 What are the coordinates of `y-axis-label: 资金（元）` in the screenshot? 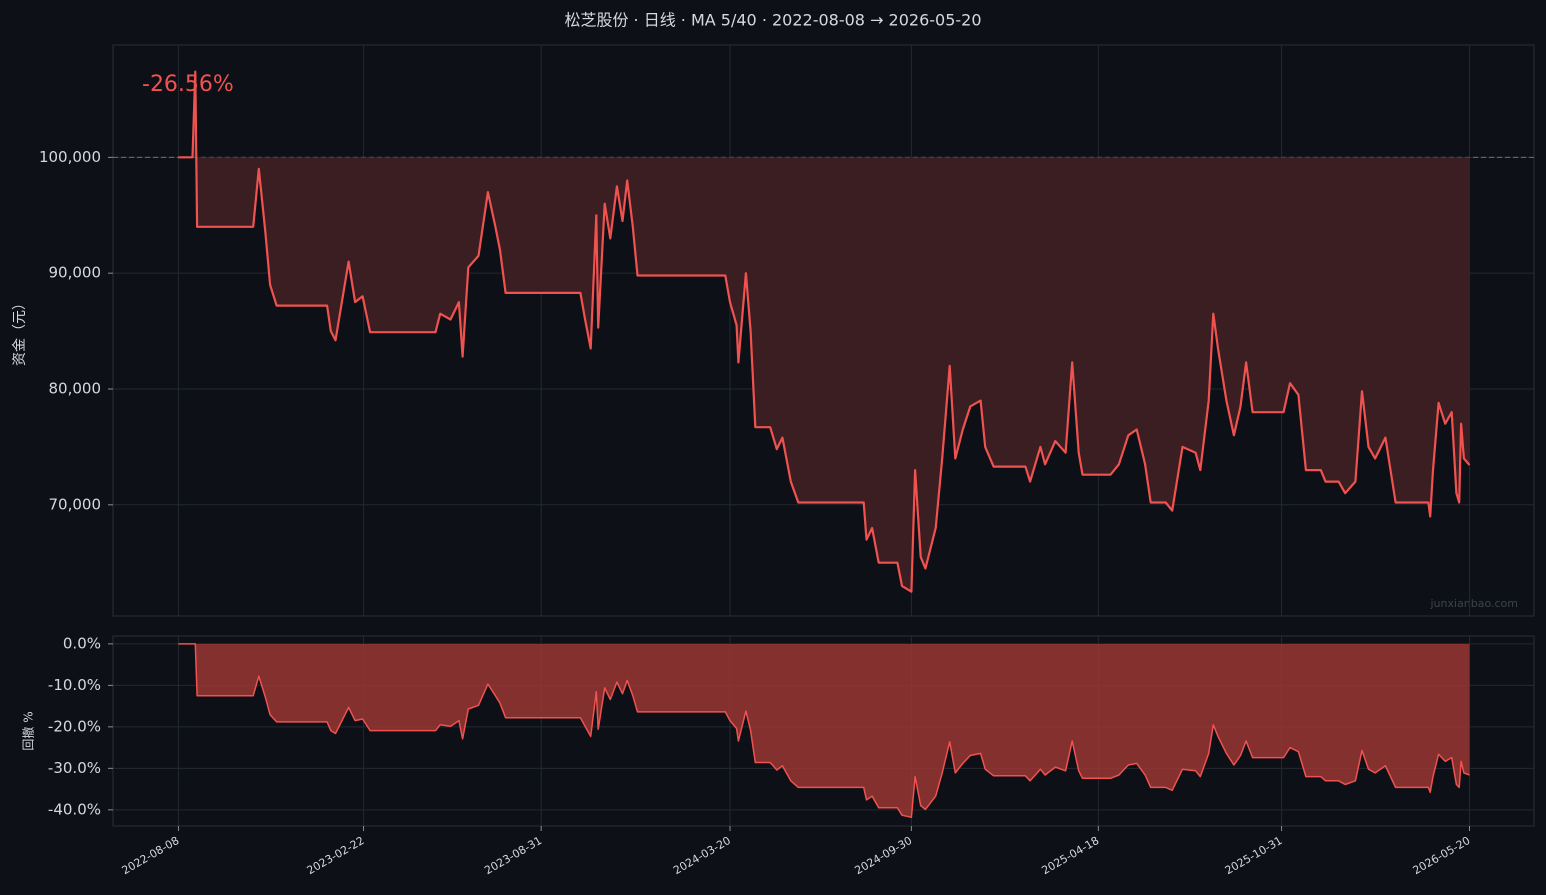 It's located at (20, 331).